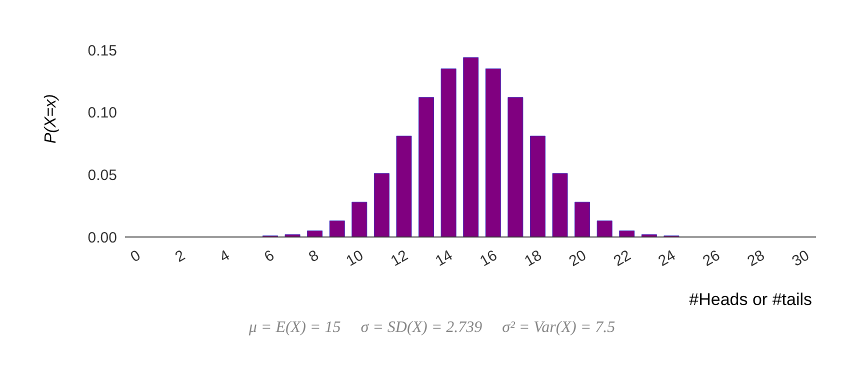  Describe the element at coordinates (712, 258) in the screenshot. I see `x-tick-label: 26` at that location.